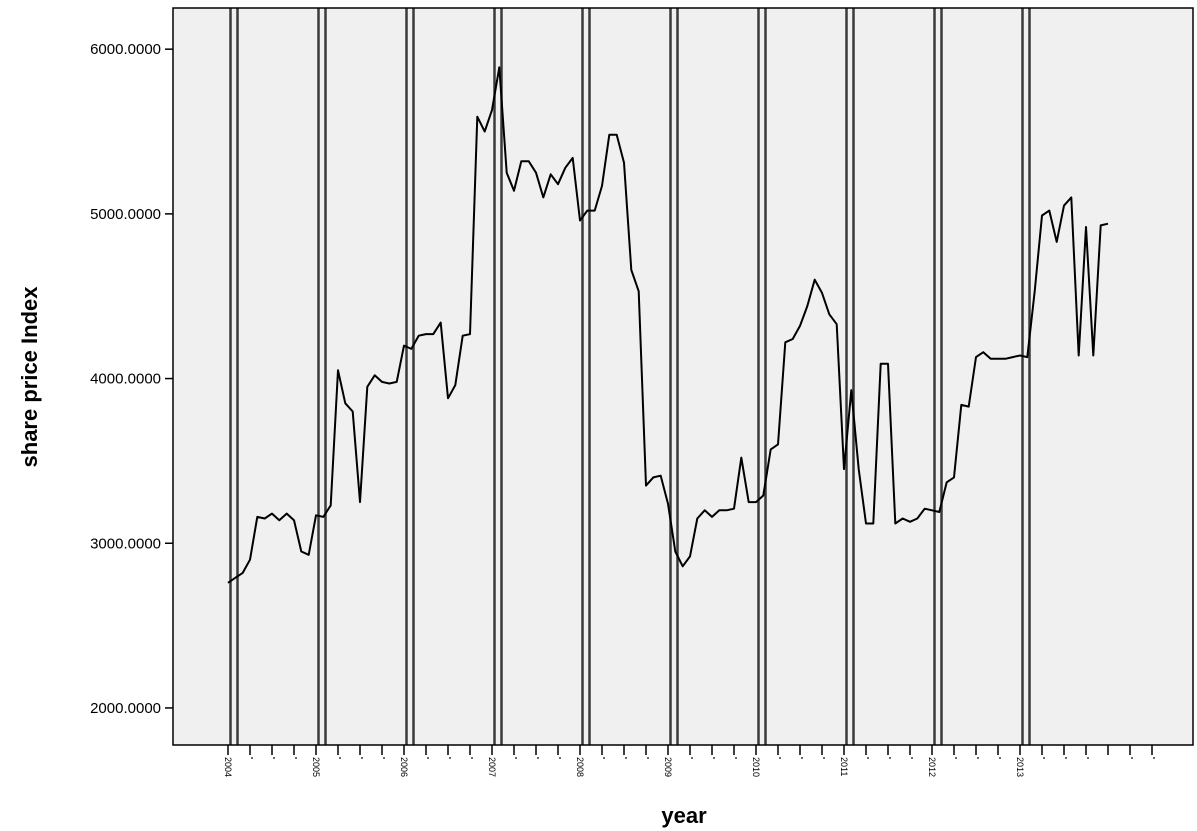 This screenshot has width=1197, height=831. Describe the element at coordinates (756, 767) in the screenshot. I see `x-tick-label: 2010` at that location.